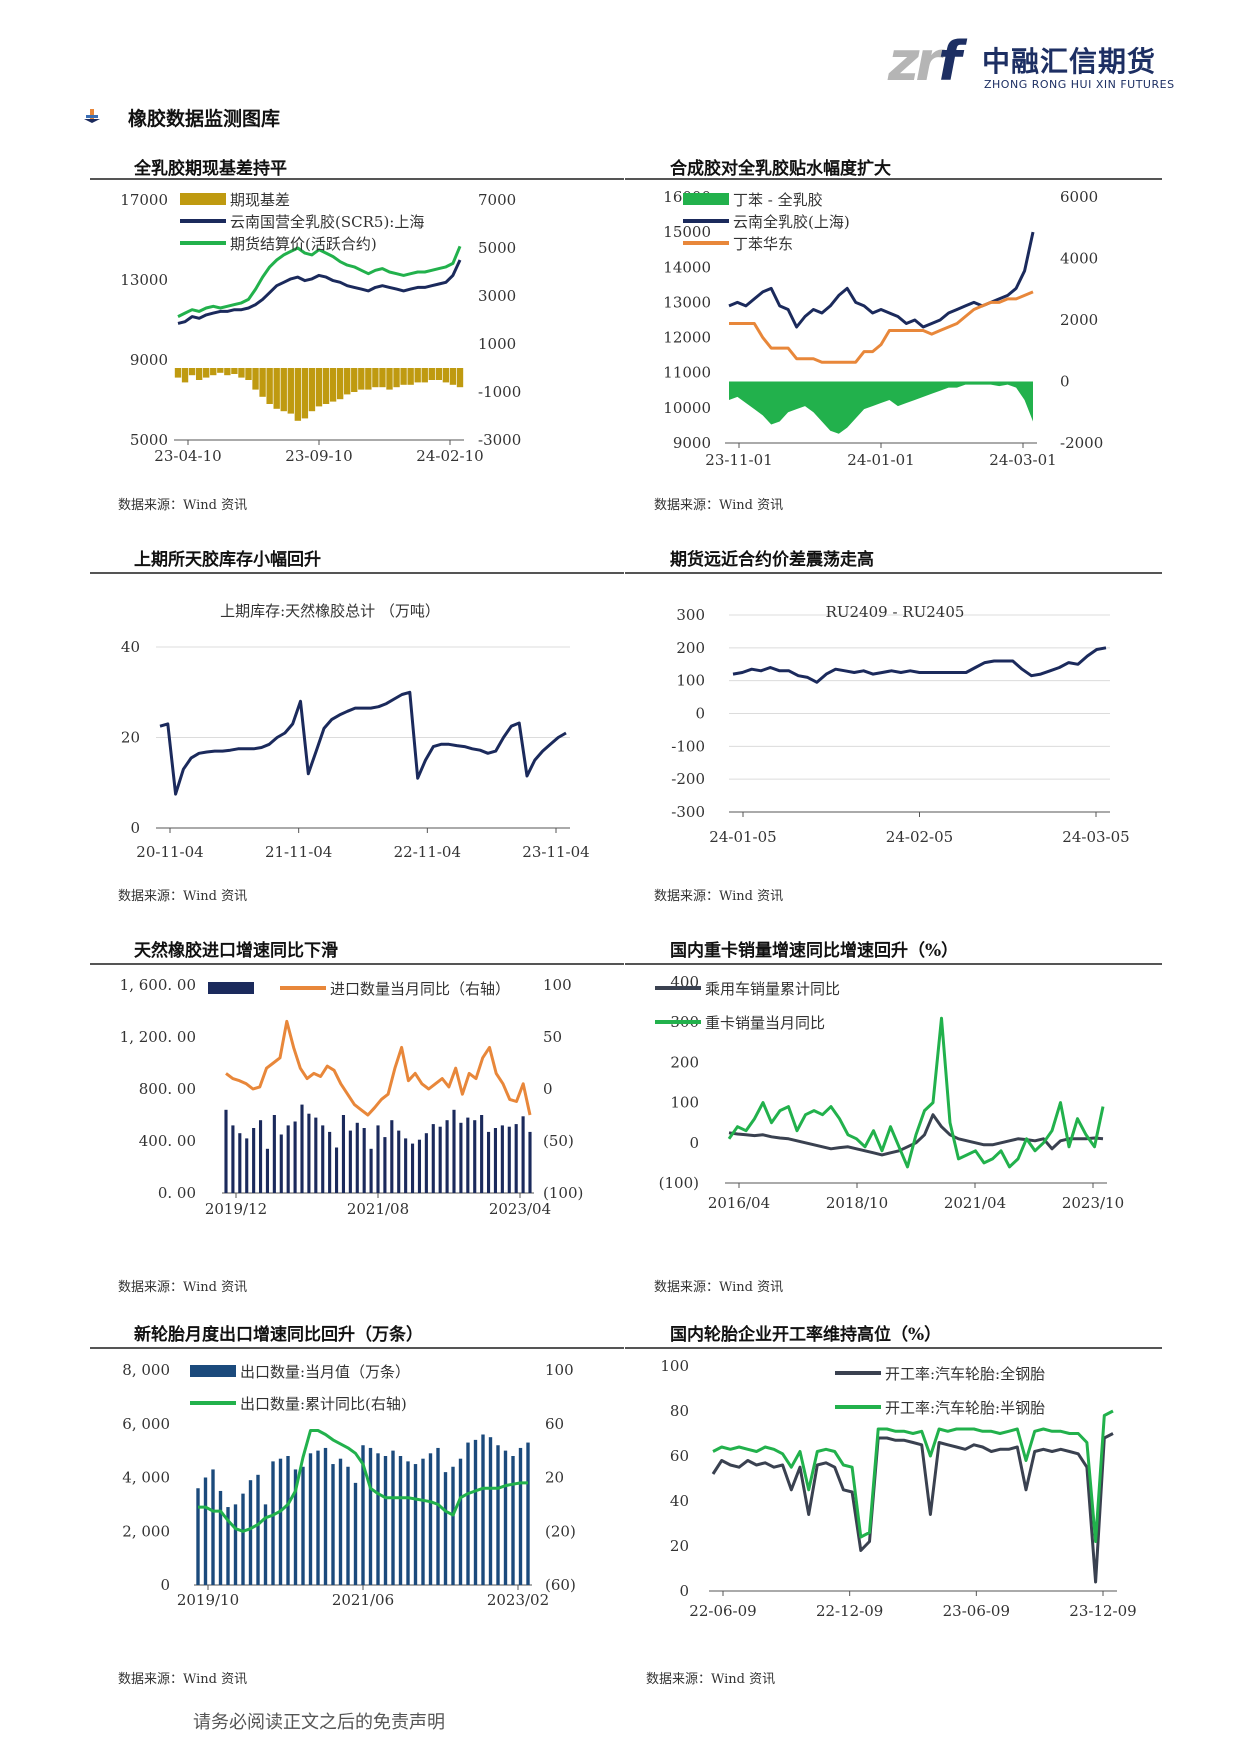 Image resolution: width=1241 pixels, height=1755 pixels. I want to click on x-tick-label: 2023/04, so click(520, 1209).